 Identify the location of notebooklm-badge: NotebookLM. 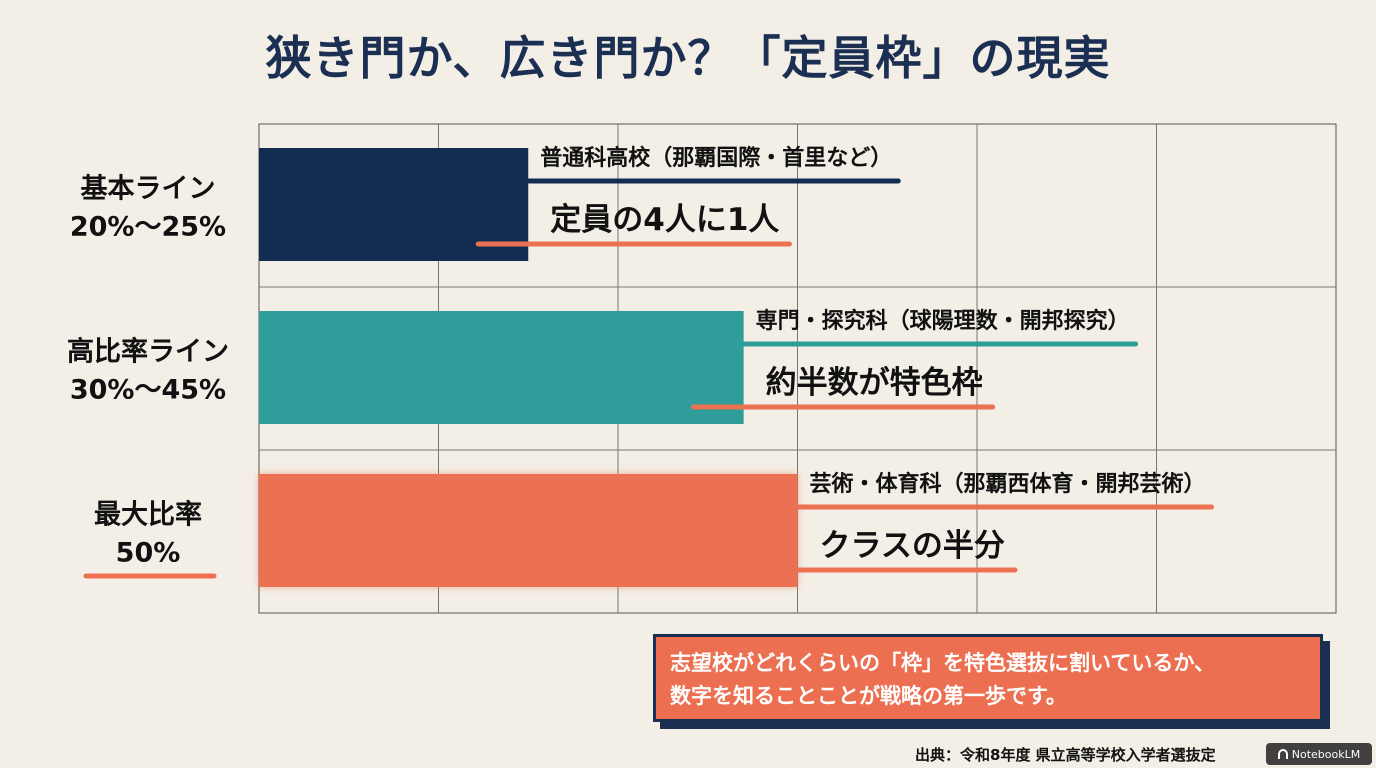
(1319, 754).